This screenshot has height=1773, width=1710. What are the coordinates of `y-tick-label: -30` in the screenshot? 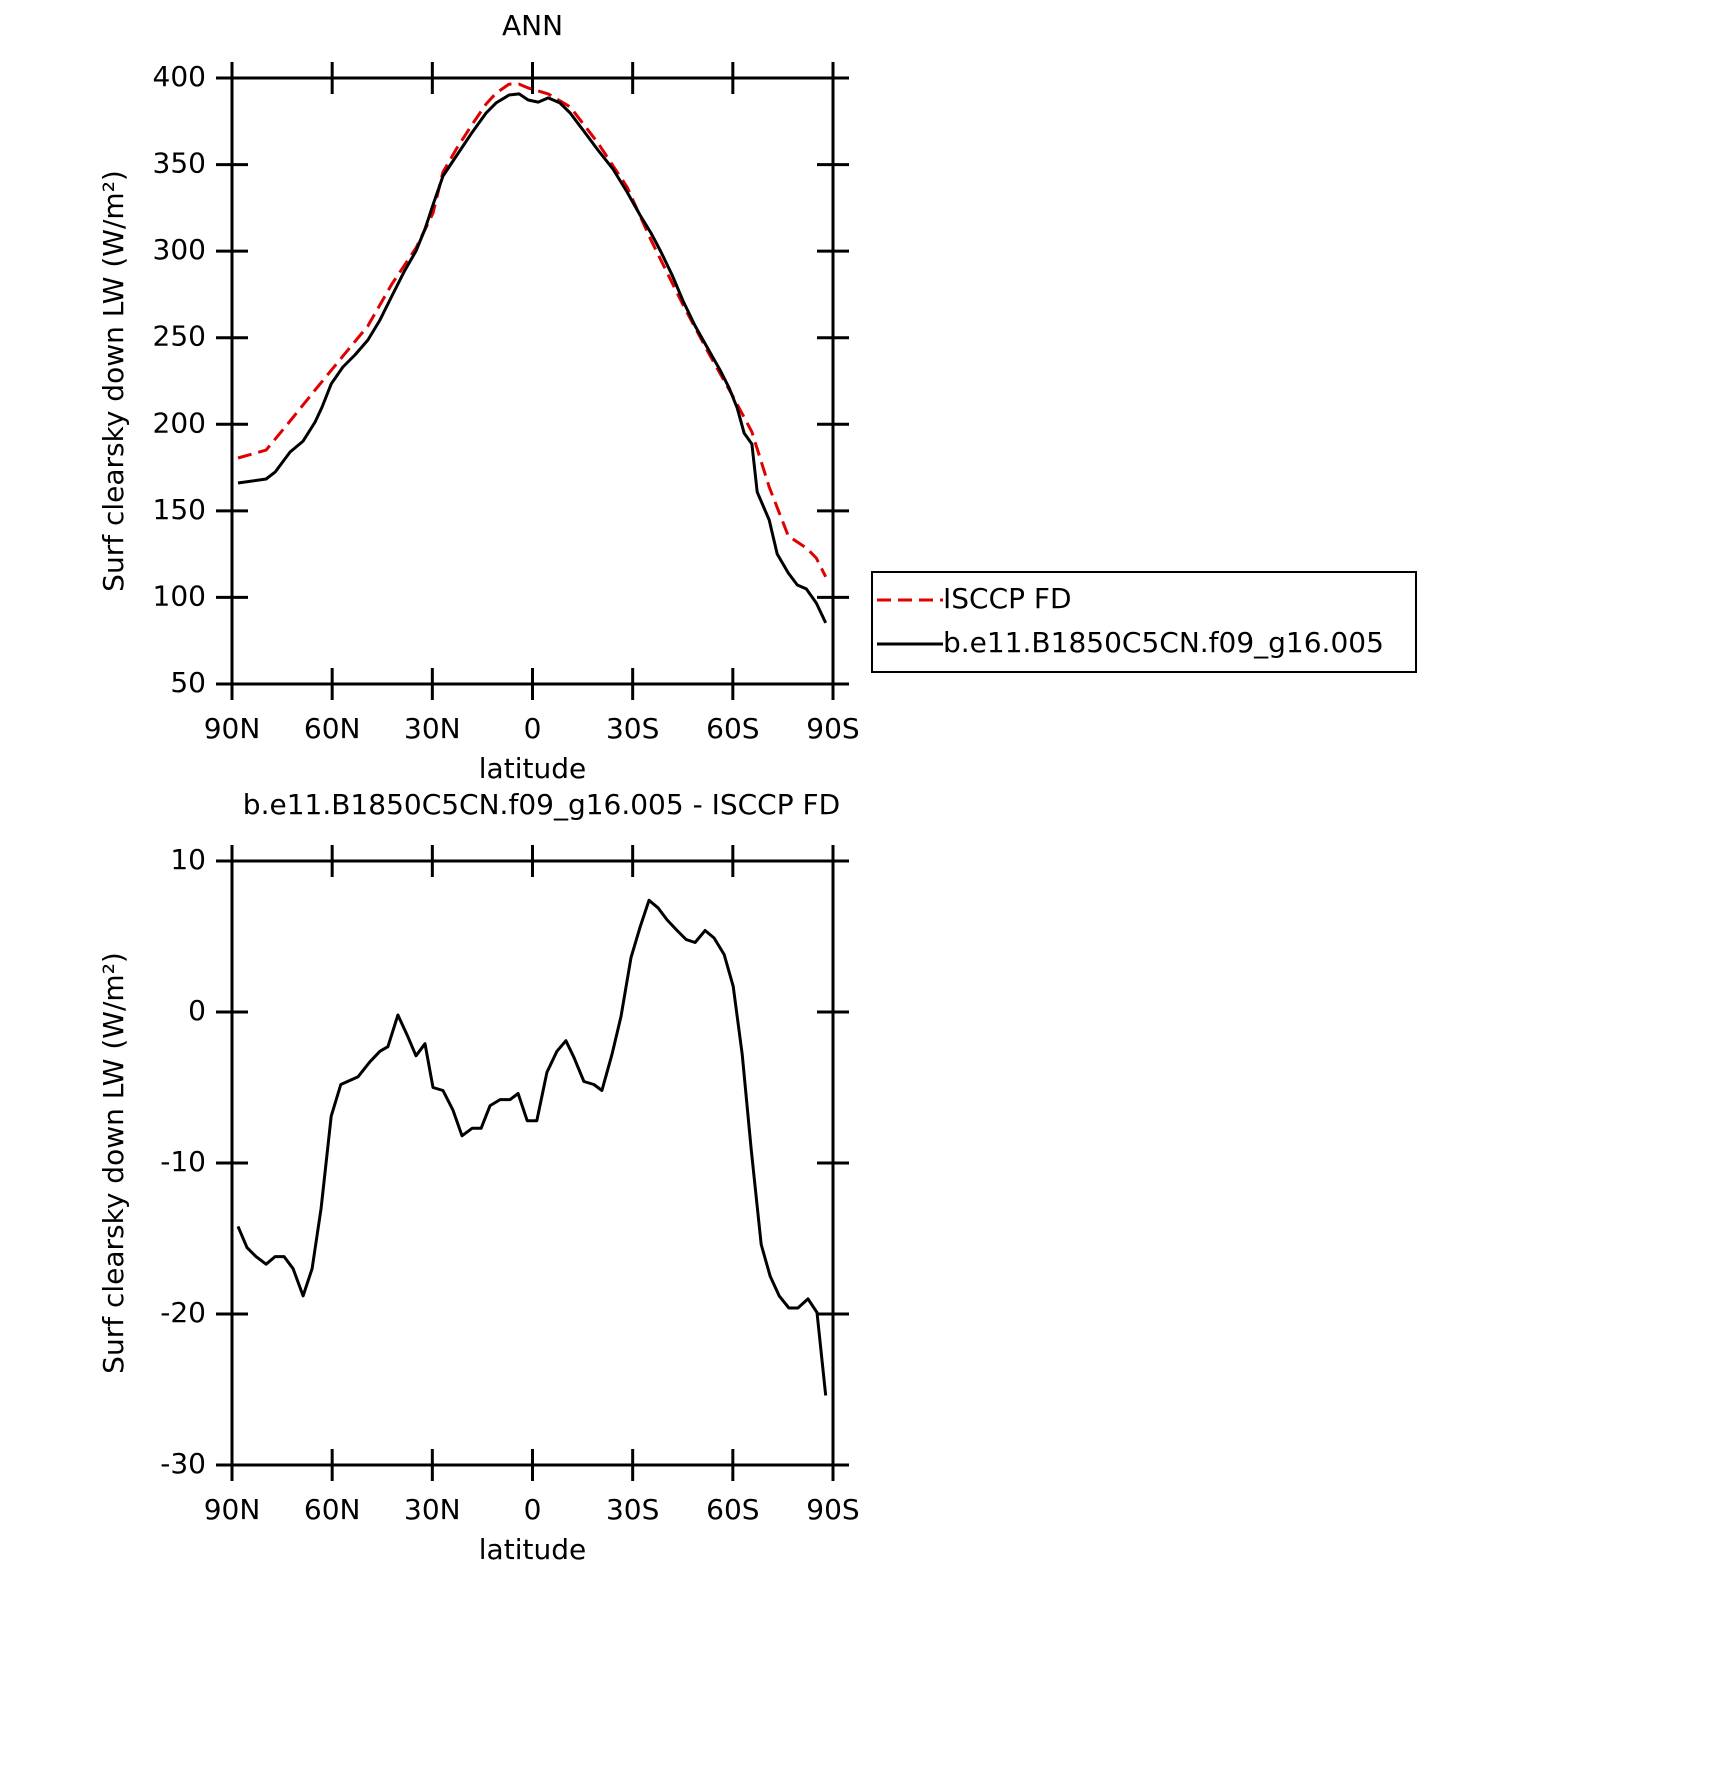 It's located at (183, 1463).